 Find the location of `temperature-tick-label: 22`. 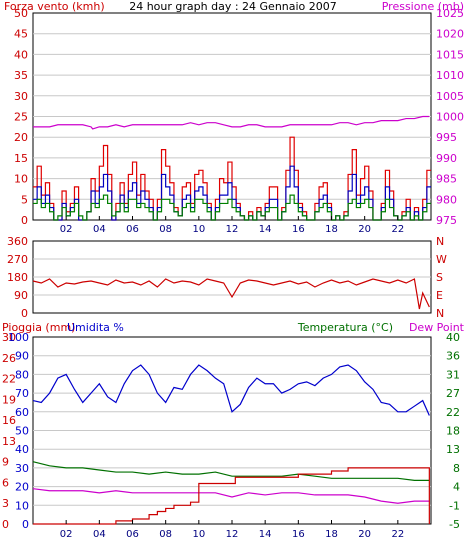

temperature-tick-label: 22 is located at coordinates (453, 412).